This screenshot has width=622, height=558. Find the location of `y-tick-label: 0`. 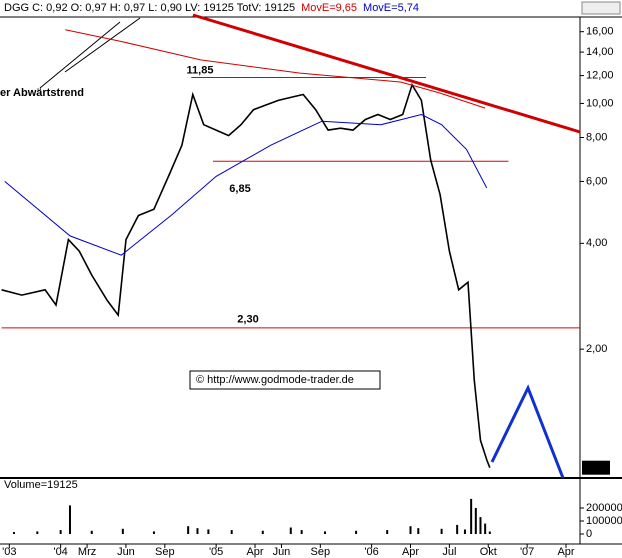

y-tick-label: 0 is located at coordinates (589, 534).